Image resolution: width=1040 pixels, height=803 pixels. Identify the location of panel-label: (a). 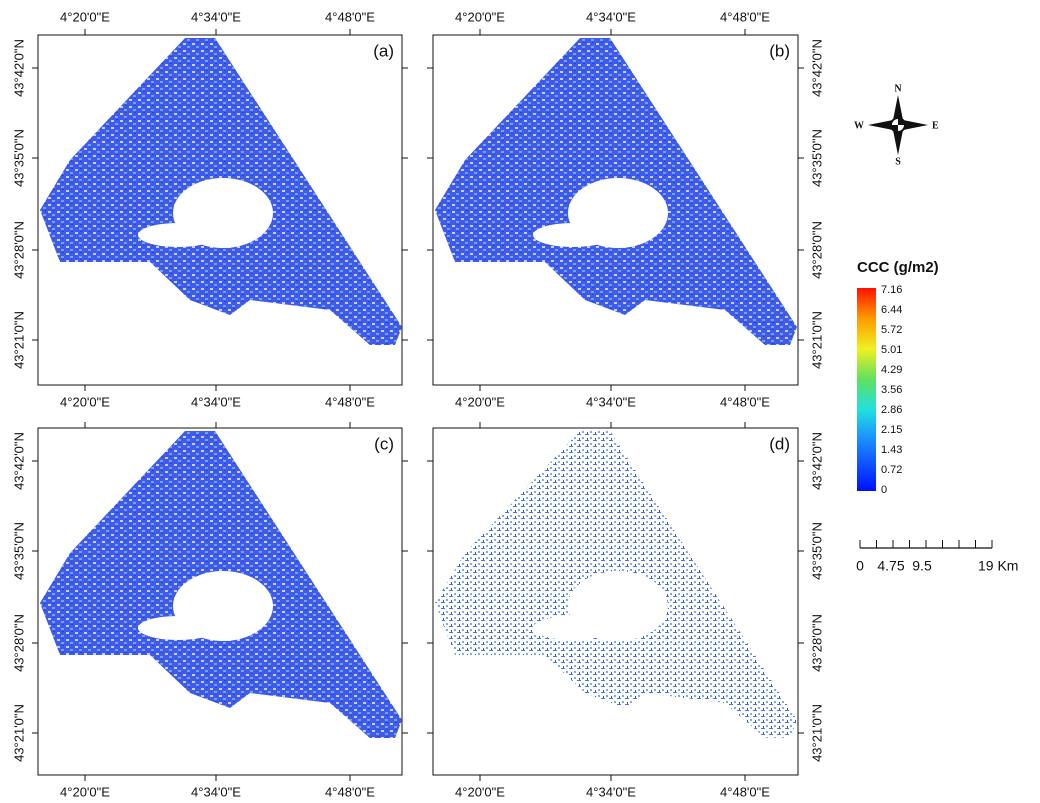
(383, 50).